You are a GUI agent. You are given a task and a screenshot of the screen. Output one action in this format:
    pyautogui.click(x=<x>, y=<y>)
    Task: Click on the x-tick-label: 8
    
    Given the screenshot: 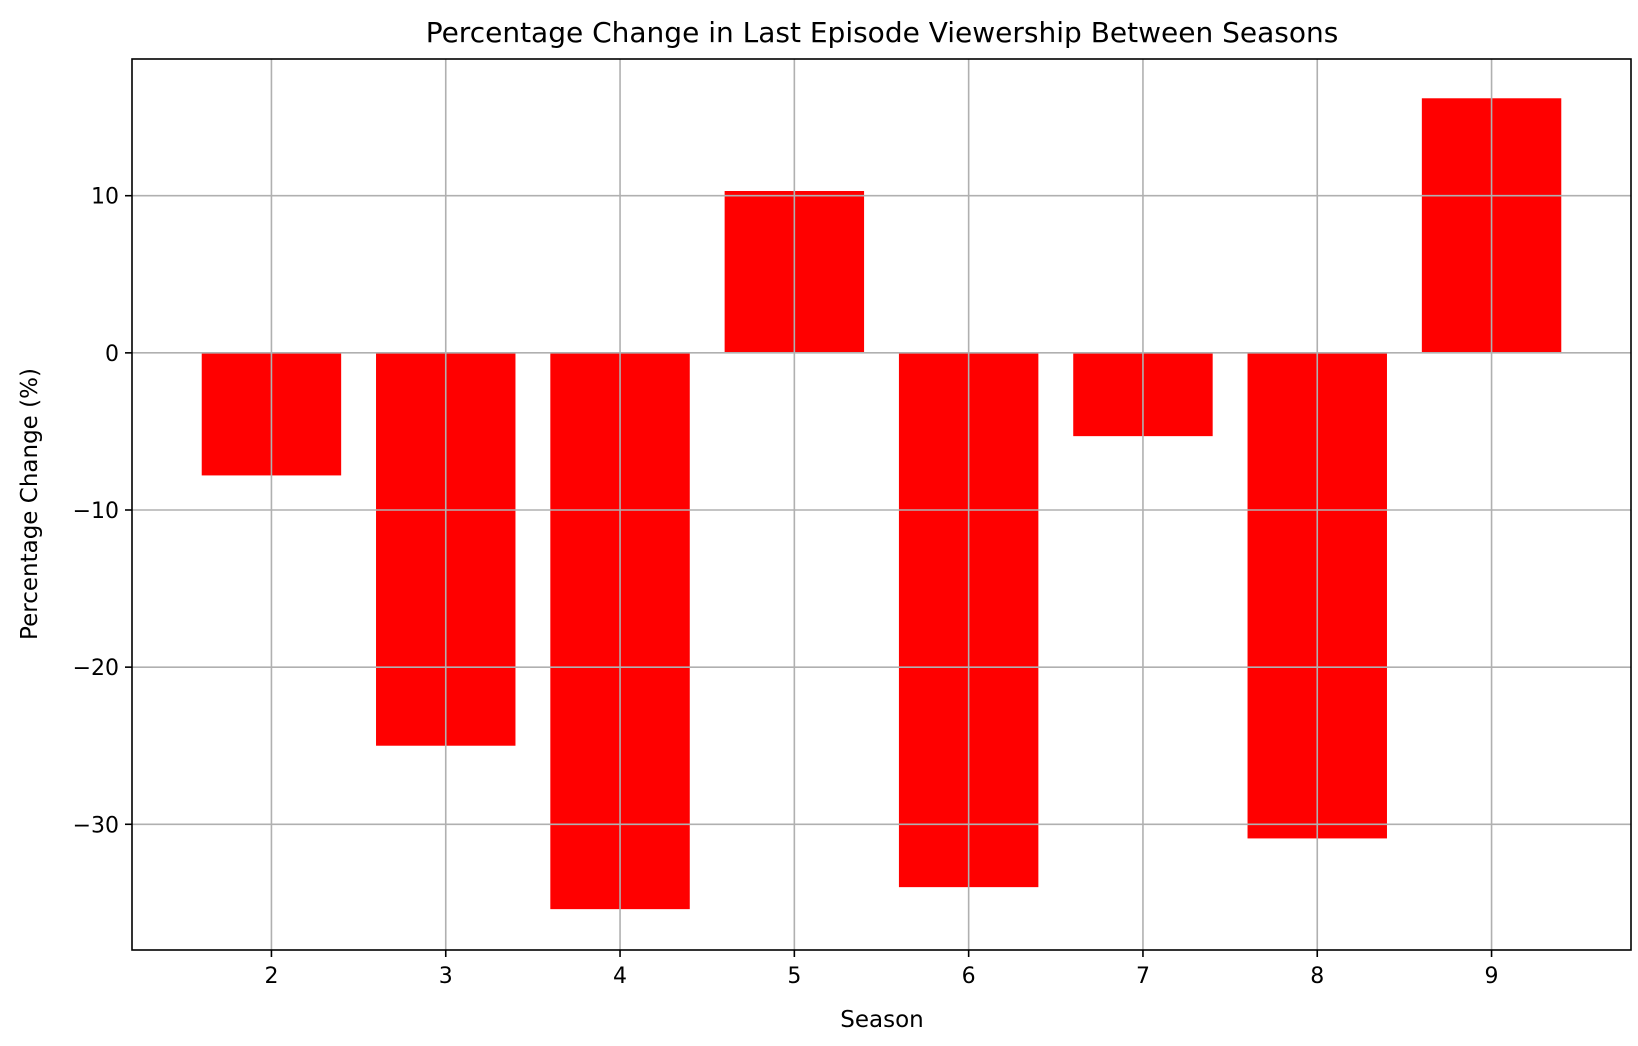 What is the action you would take?
    pyautogui.click(x=1317, y=976)
    